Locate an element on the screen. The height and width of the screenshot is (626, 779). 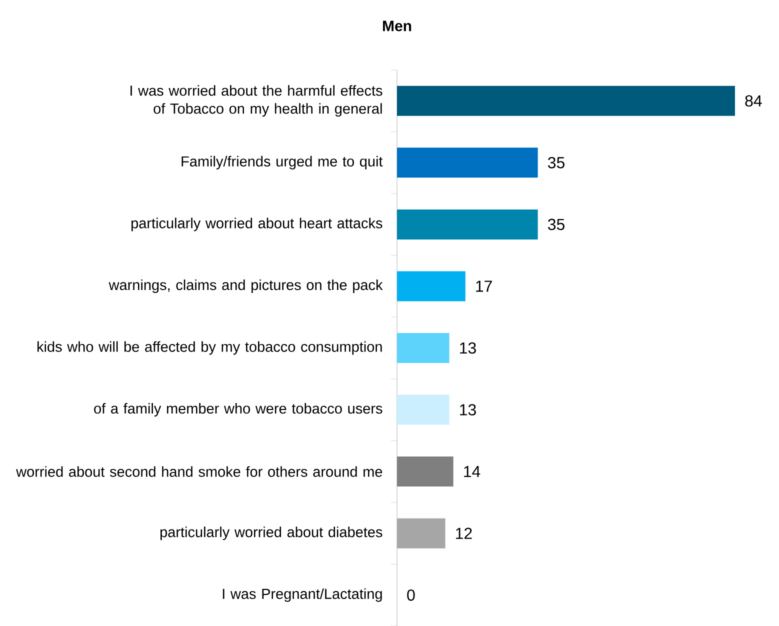
data-label: 14 is located at coordinates (472, 472).